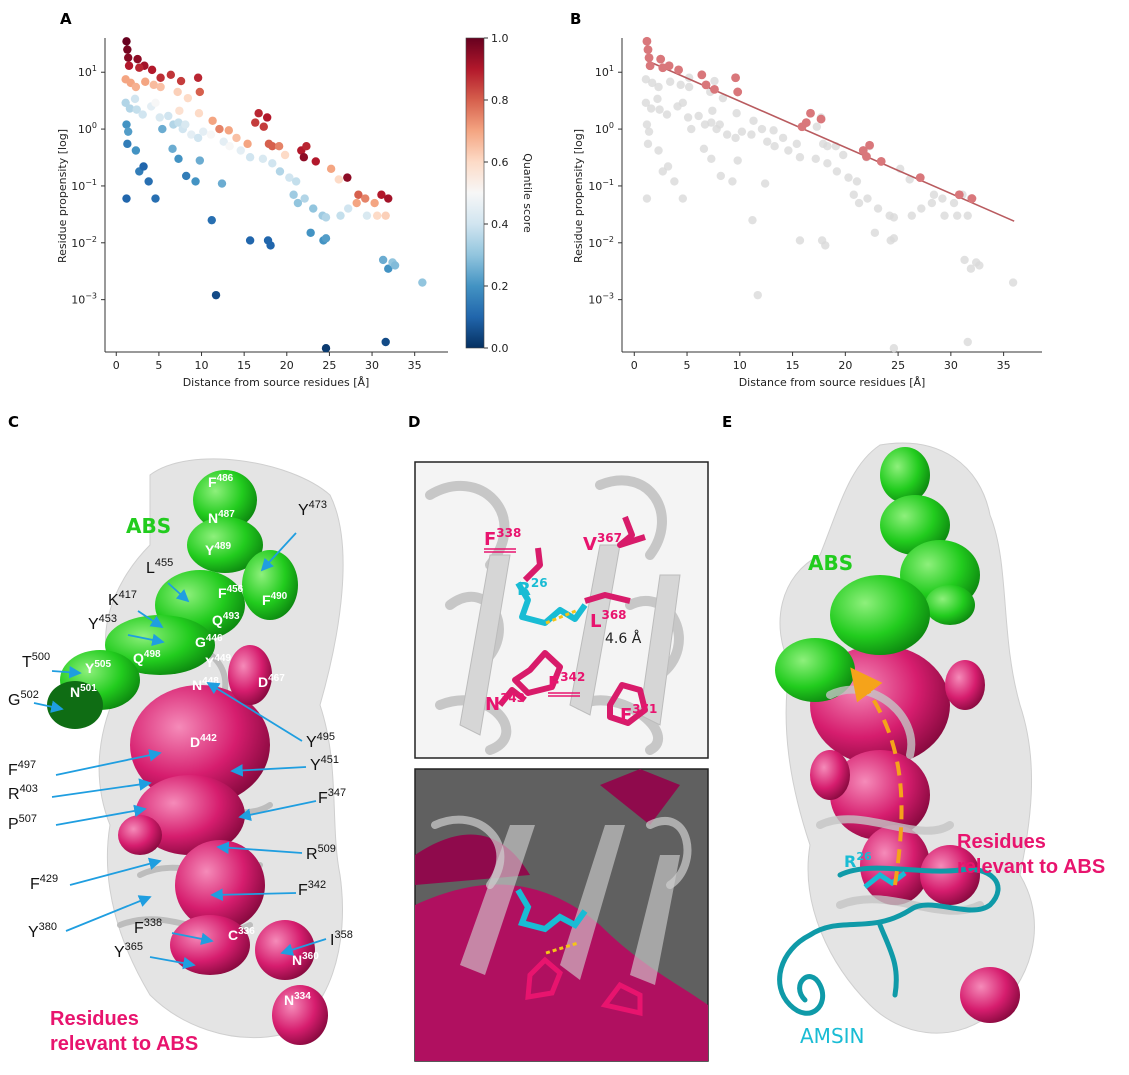 This screenshot has width=1129, height=1075. I want to click on residue-label: F342, so click(566, 682).